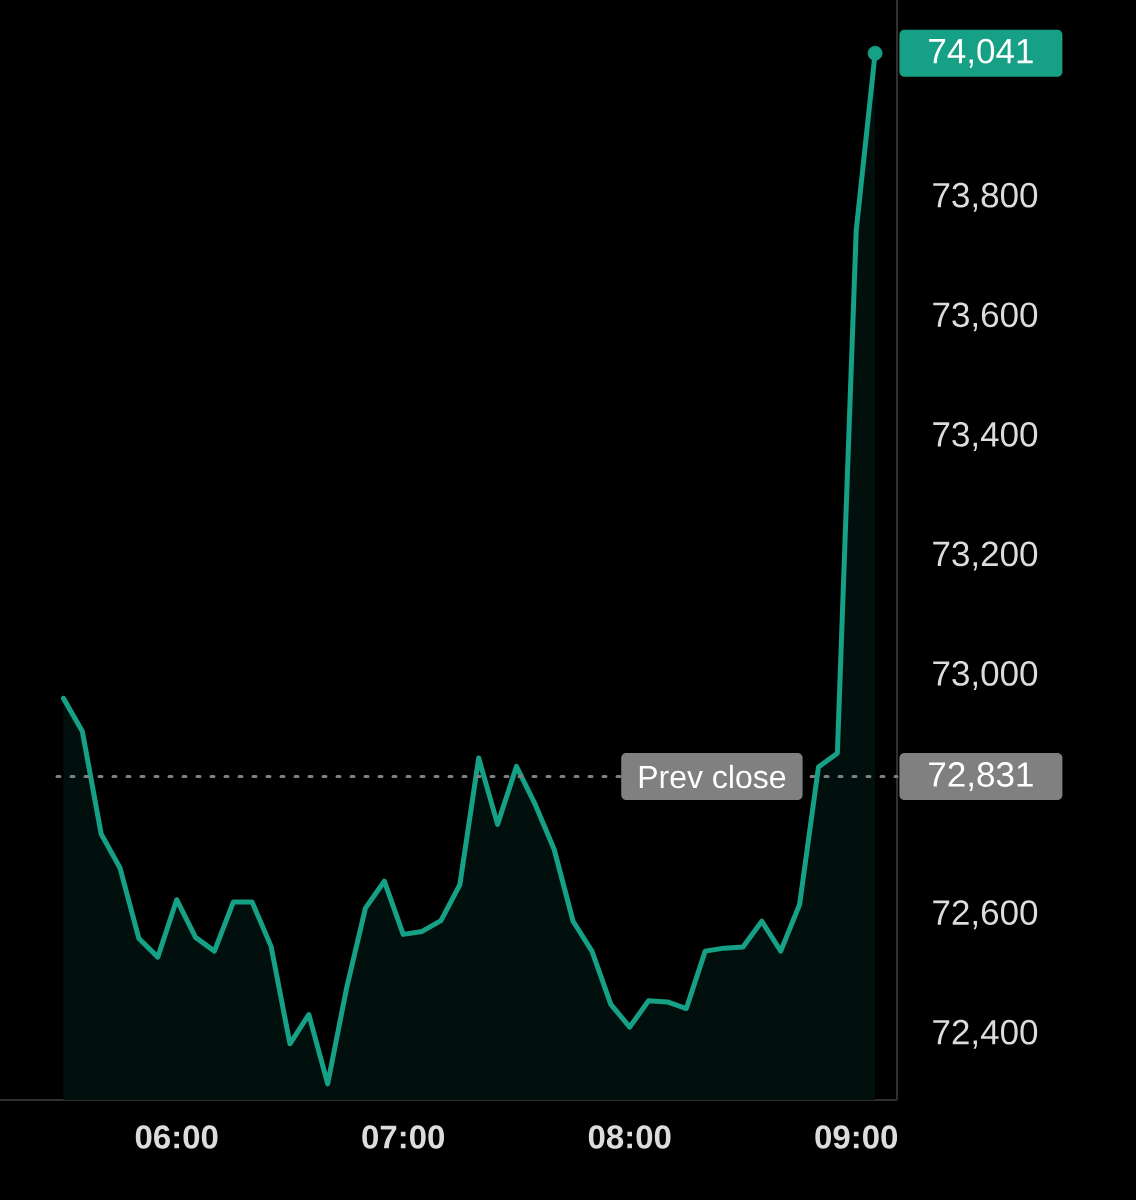  What do you see at coordinates (985, 197) in the screenshot?
I see `y-tick-label: 73,800` at bounding box center [985, 197].